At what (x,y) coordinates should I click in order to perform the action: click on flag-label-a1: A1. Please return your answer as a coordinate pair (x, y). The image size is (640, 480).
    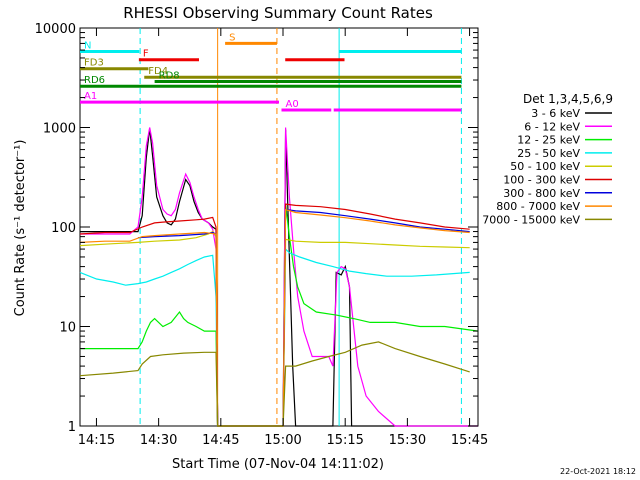
    Looking at the image, I should click on (90, 96).